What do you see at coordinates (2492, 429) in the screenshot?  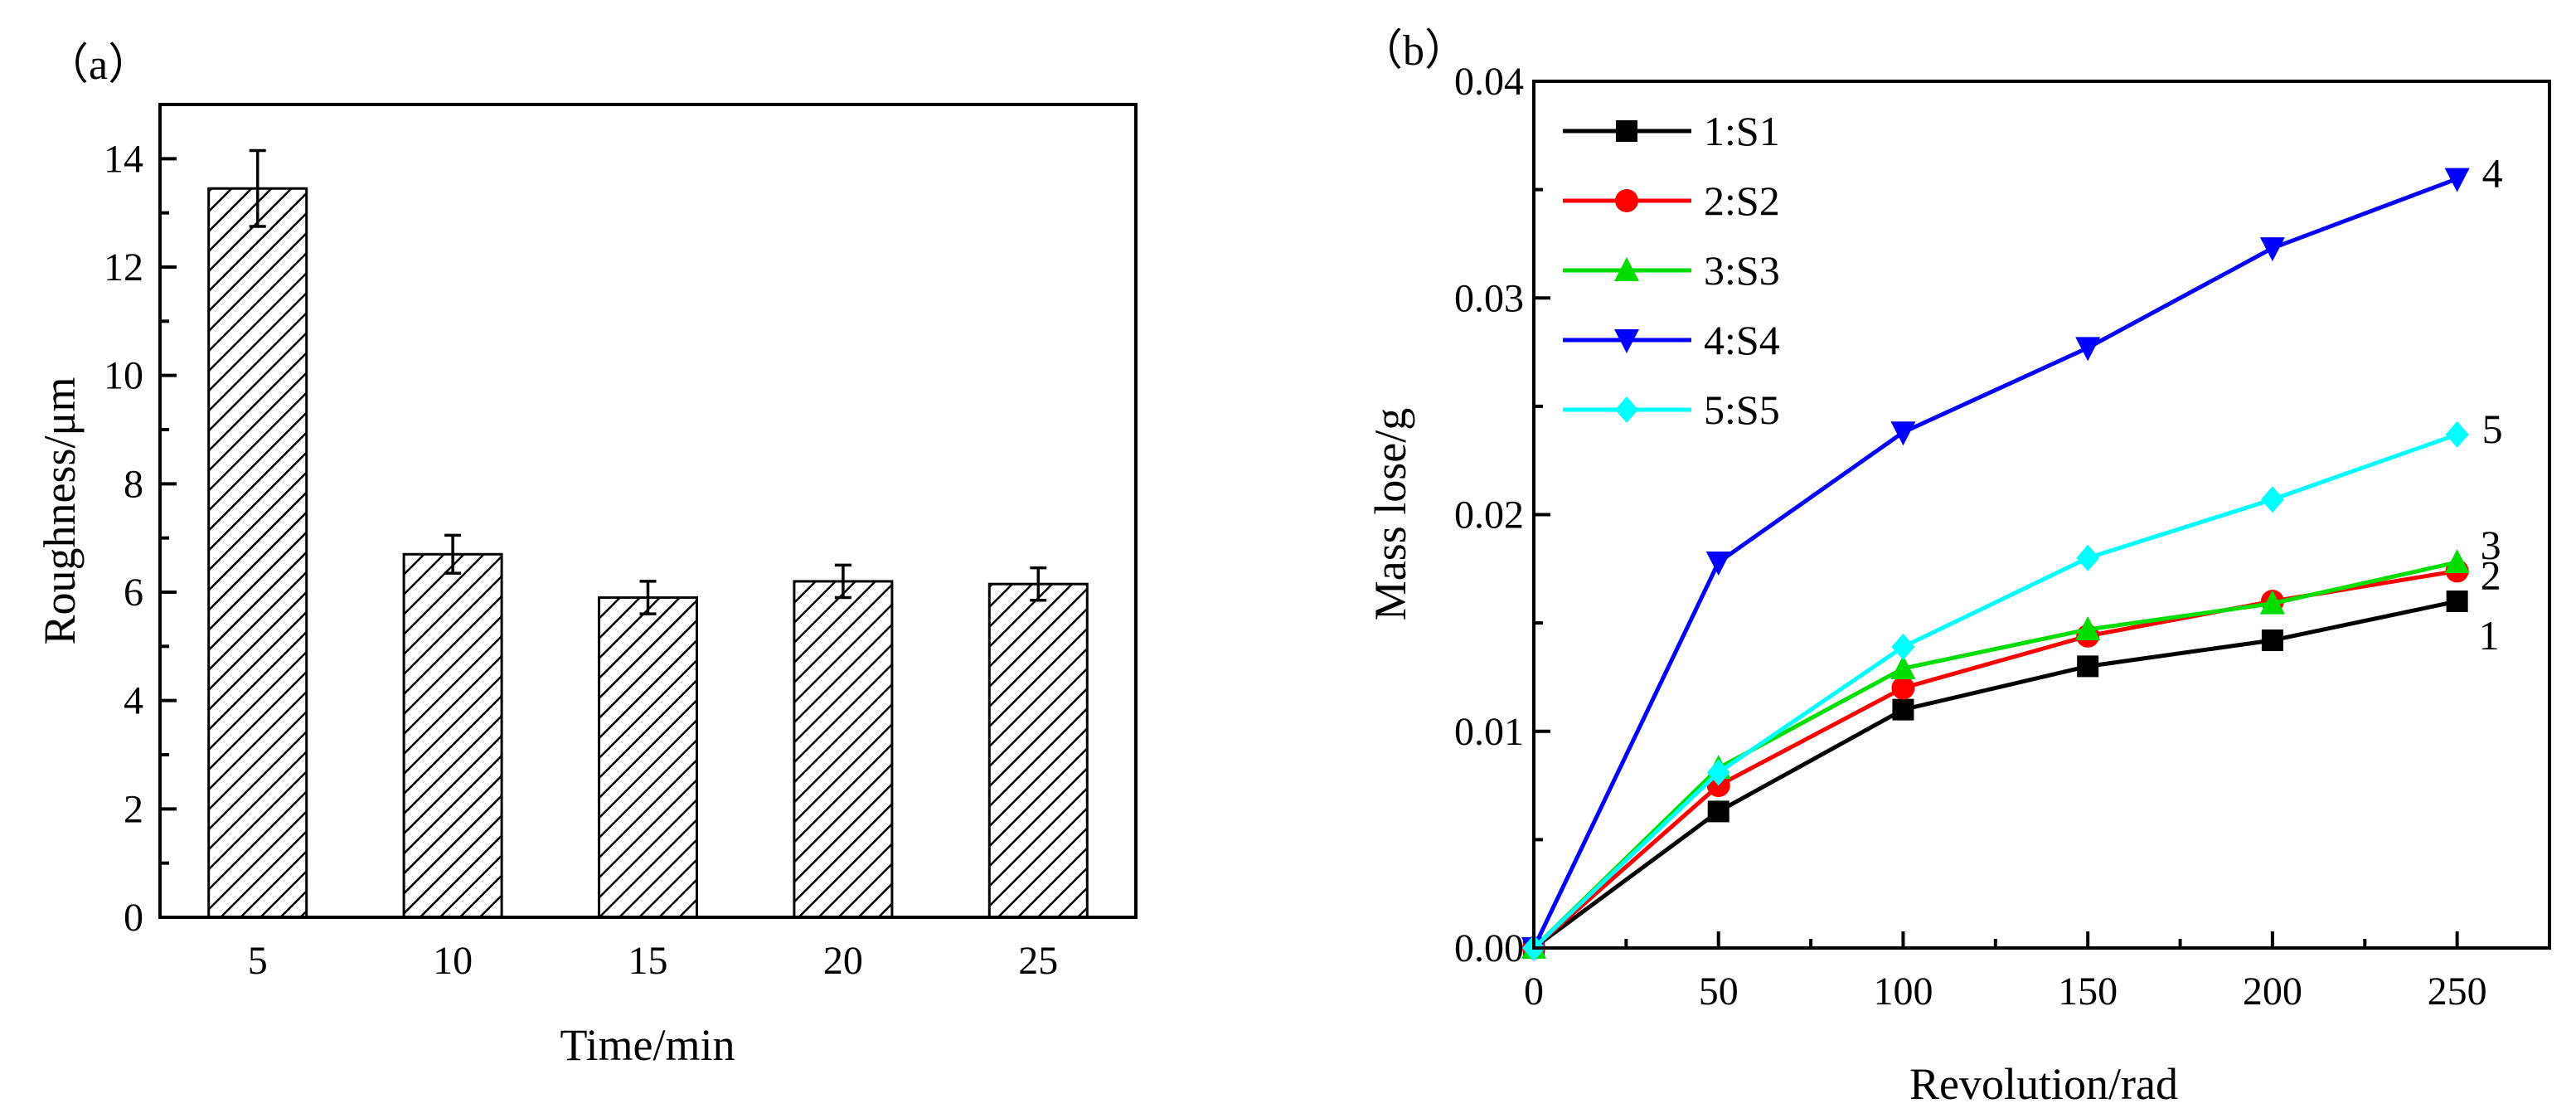 I see `end-label-5: 5` at bounding box center [2492, 429].